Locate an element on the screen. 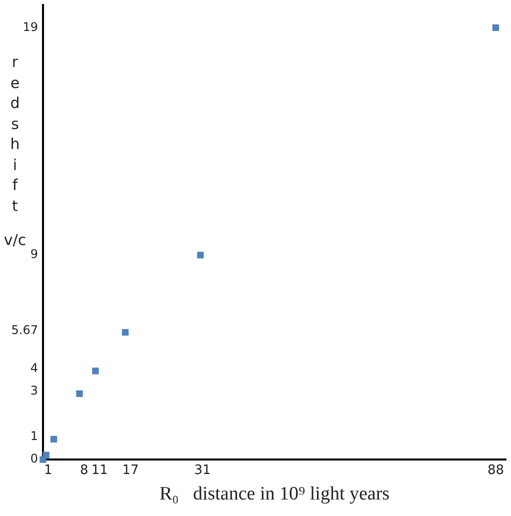 The image size is (511, 516). y-tick-label: 1 is located at coordinates (34, 435).